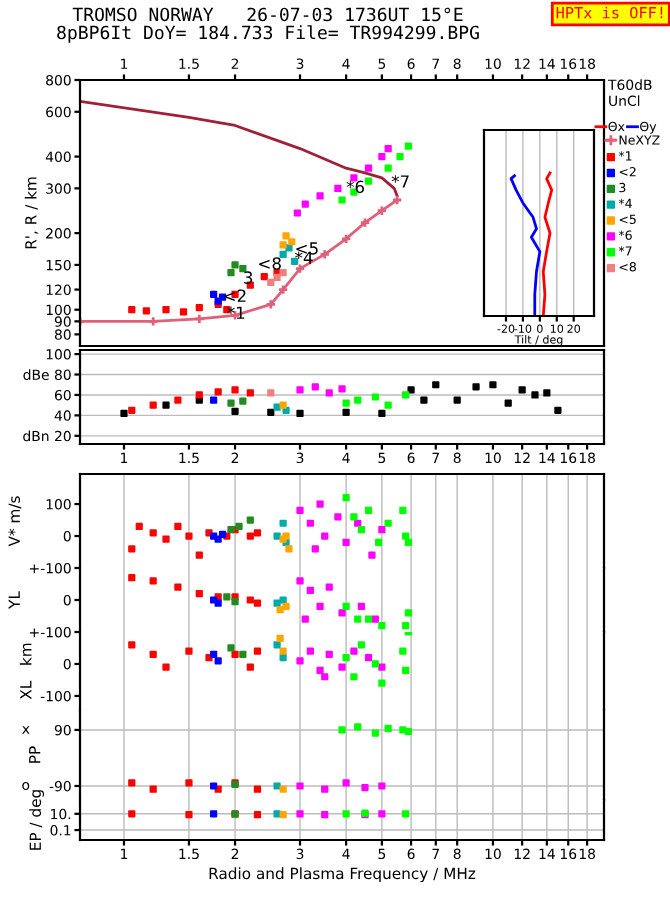  I want to click on annotation: *7, so click(400, 181).